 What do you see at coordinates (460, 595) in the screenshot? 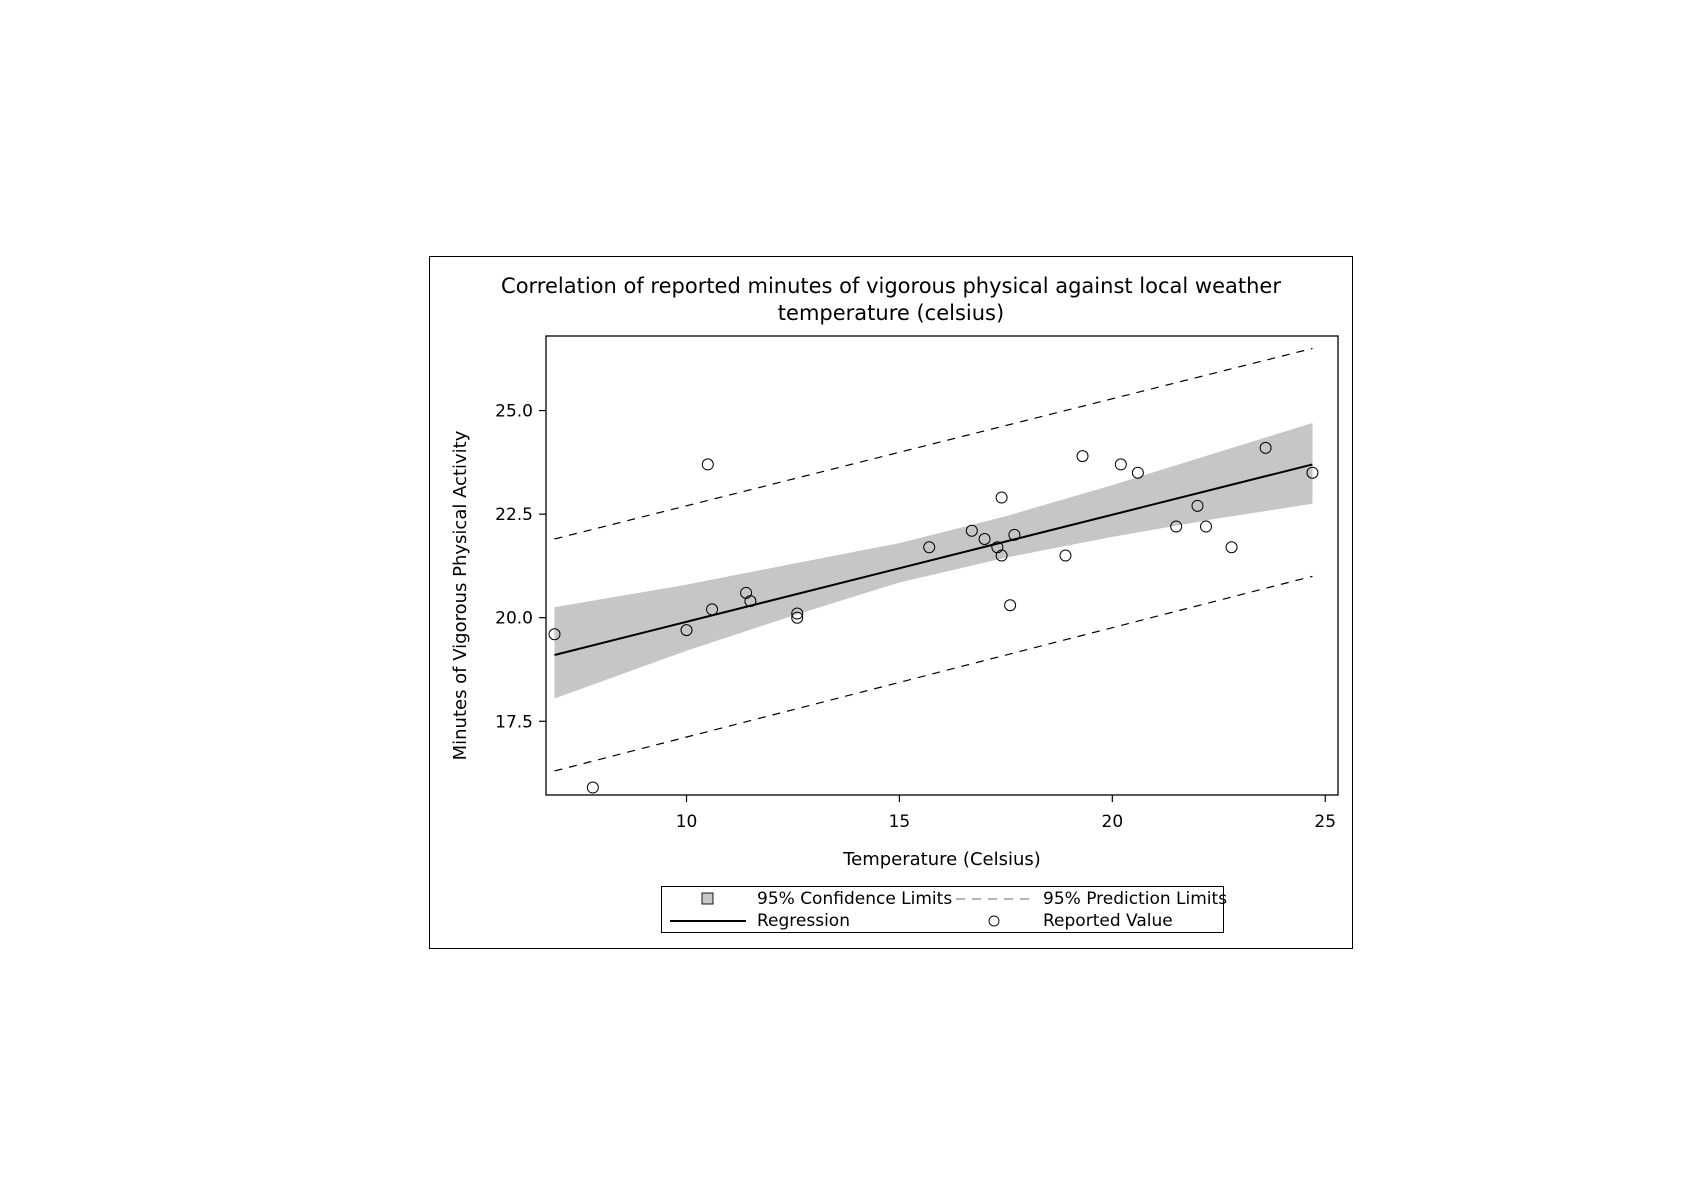
I see `y-axis-title: Minutes of Vigorous Physical Activity` at bounding box center [460, 595].